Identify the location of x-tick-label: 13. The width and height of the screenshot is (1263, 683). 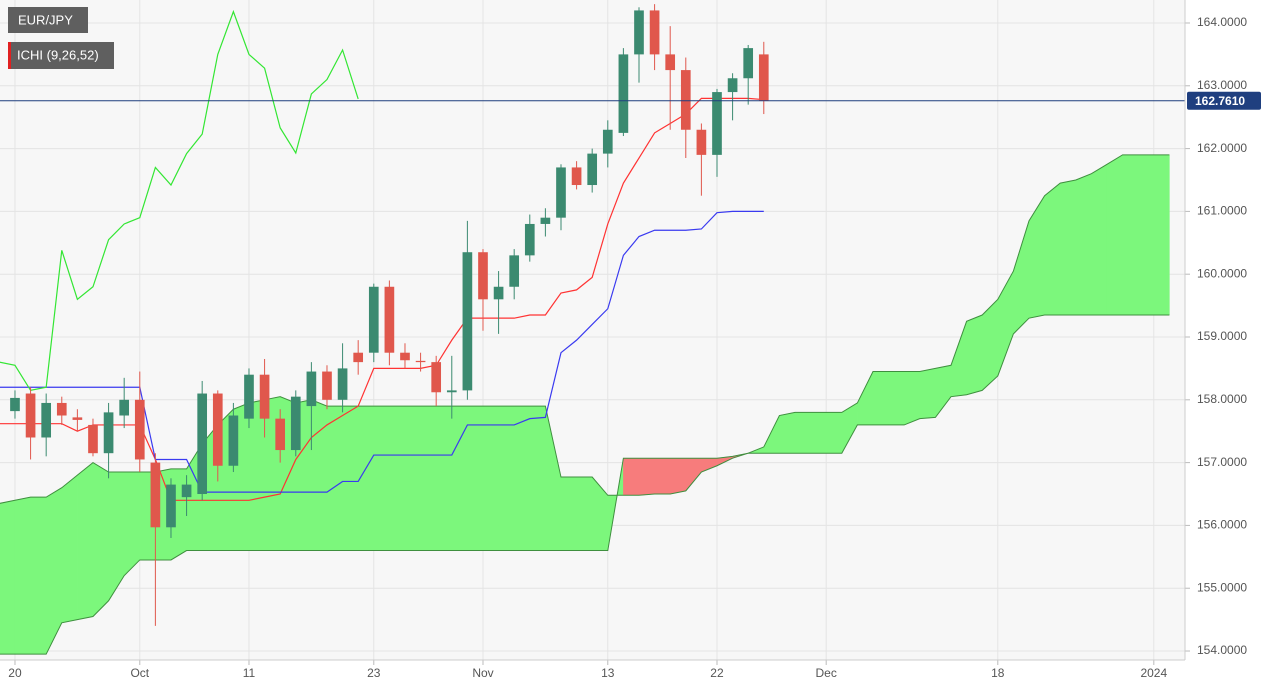
(608, 673).